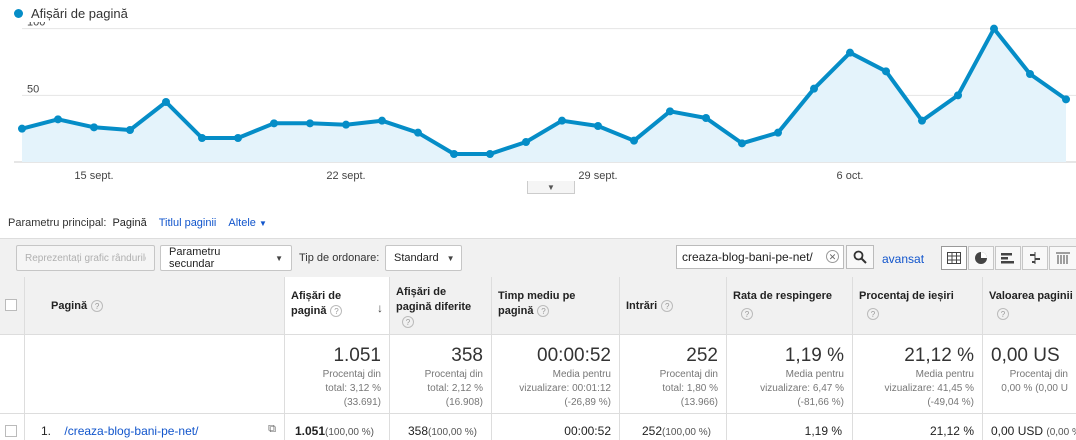  What do you see at coordinates (247, 223) in the screenshot?
I see `dimension-more: Altele ▼` at bounding box center [247, 223].